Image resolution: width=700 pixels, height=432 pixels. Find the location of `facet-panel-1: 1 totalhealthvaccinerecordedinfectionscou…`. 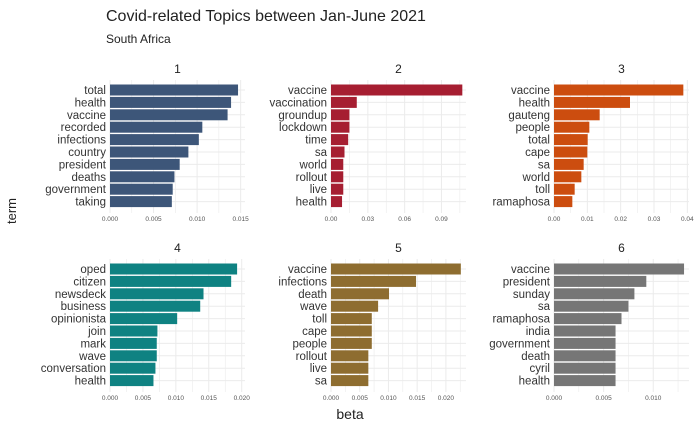

facet-panel-1: 1 totalhealthvaccinerecordedinfectionscou… is located at coordinates (147, 142).